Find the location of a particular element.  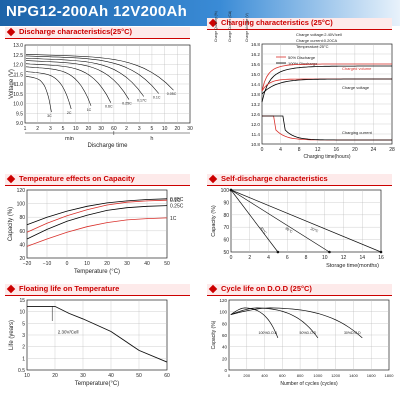

curve-label: 100%D.O.D is located at coordinates (268, 333).